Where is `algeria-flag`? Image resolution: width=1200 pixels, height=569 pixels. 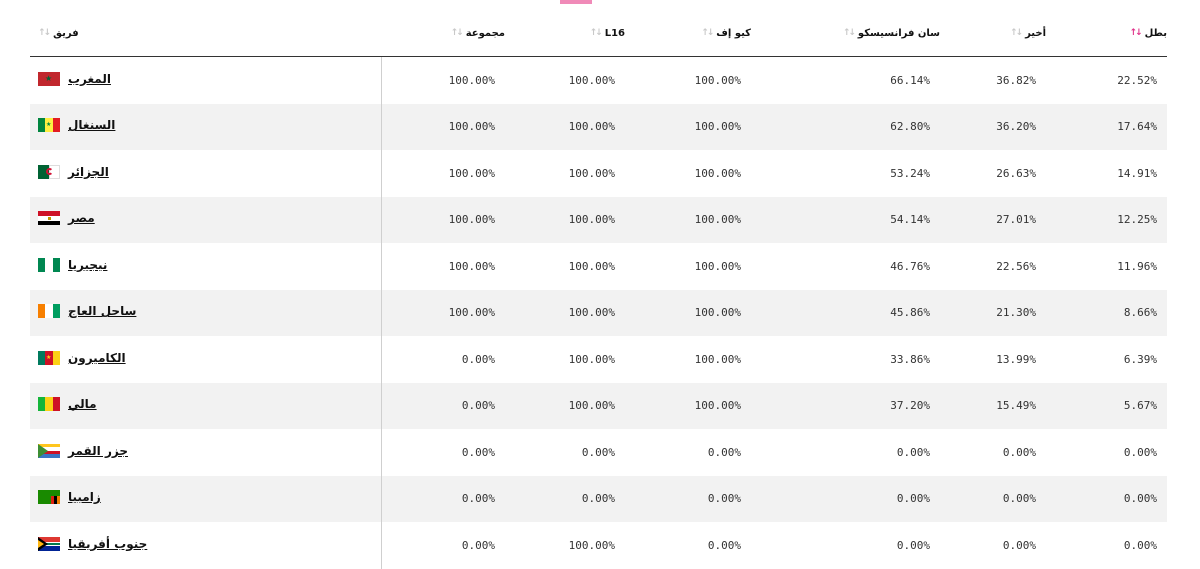 algeria-flag is located at coordinates (49, 171).